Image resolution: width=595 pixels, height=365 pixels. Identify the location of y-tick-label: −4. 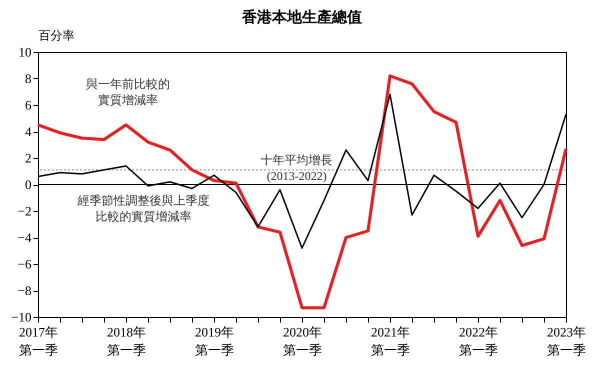
(25, 237).